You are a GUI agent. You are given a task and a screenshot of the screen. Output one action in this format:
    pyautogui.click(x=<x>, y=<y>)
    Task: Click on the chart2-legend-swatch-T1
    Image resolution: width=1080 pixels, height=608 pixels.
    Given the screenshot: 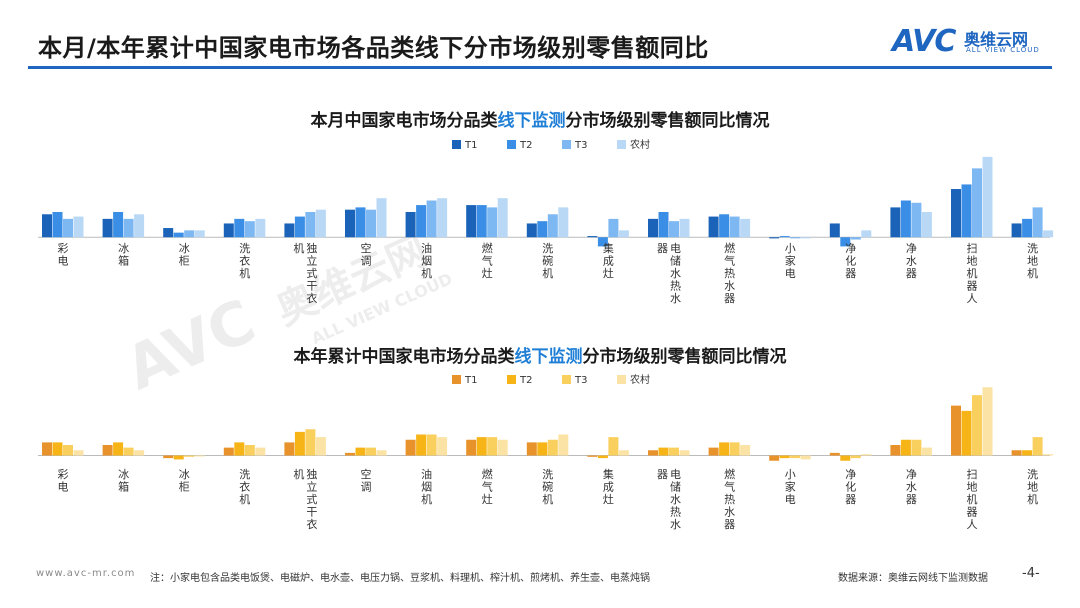 What is the action you would take?
    pyautogui.click(x=456, y=379)
    